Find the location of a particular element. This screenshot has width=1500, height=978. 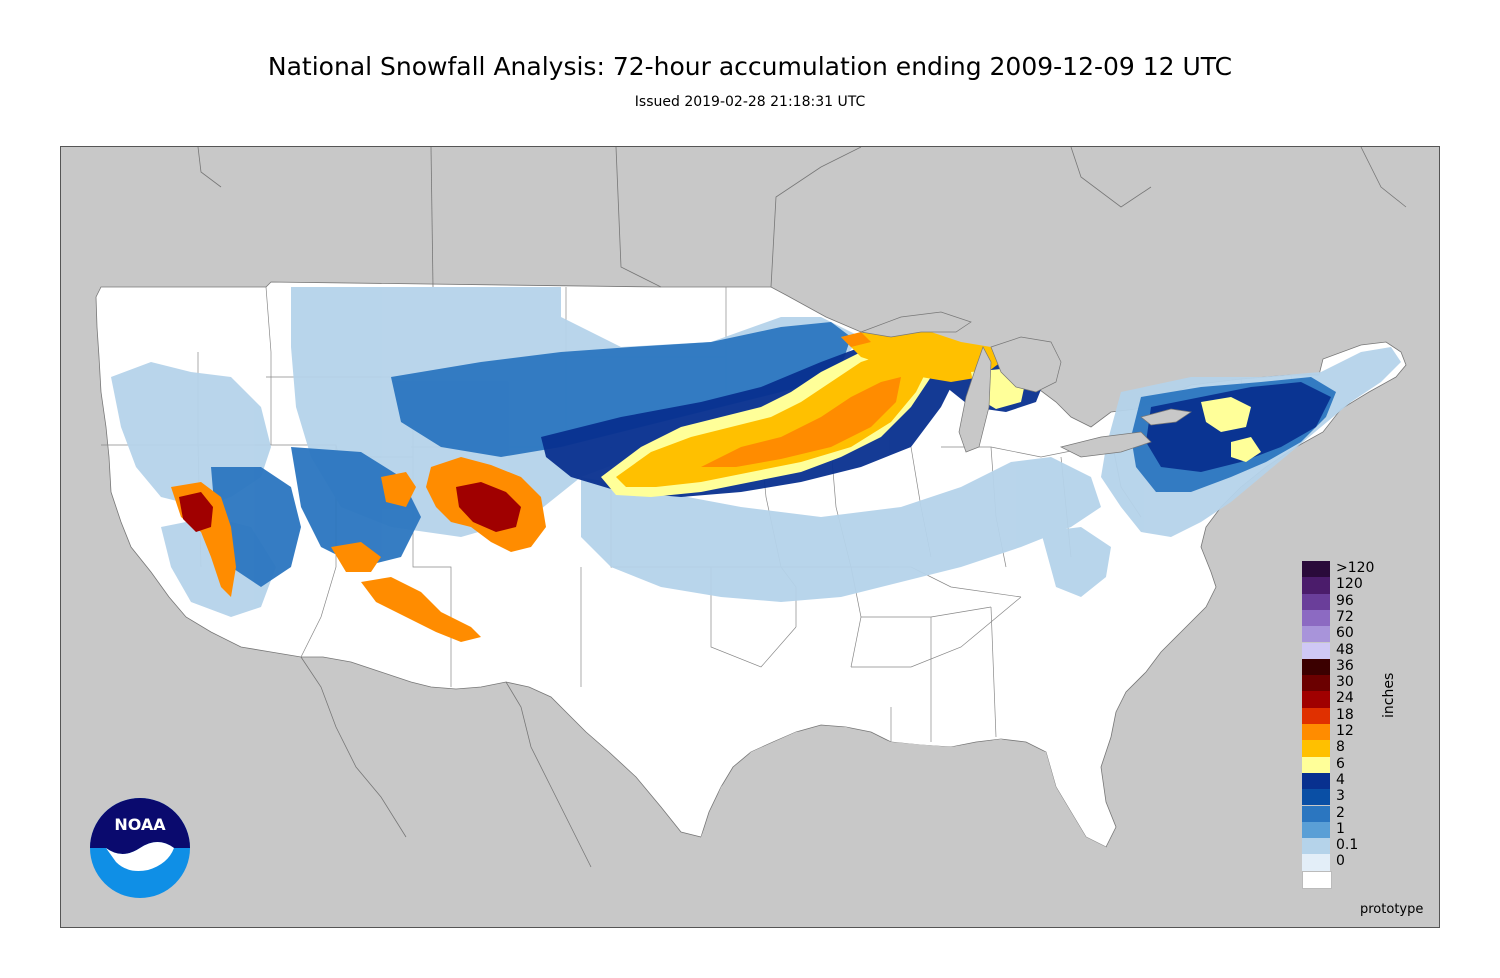

legend-label: 4 is located at coordinates (1340, 779).